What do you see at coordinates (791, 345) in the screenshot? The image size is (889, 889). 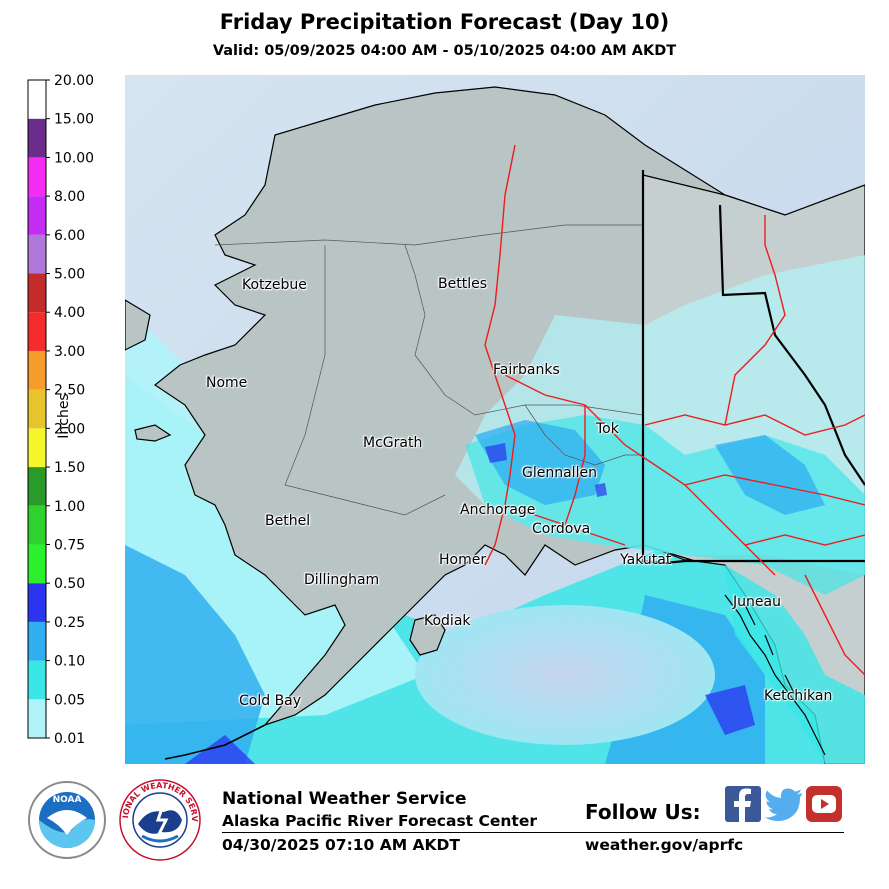 I see `yukon-bc-border` at bounding box center [791, 345].